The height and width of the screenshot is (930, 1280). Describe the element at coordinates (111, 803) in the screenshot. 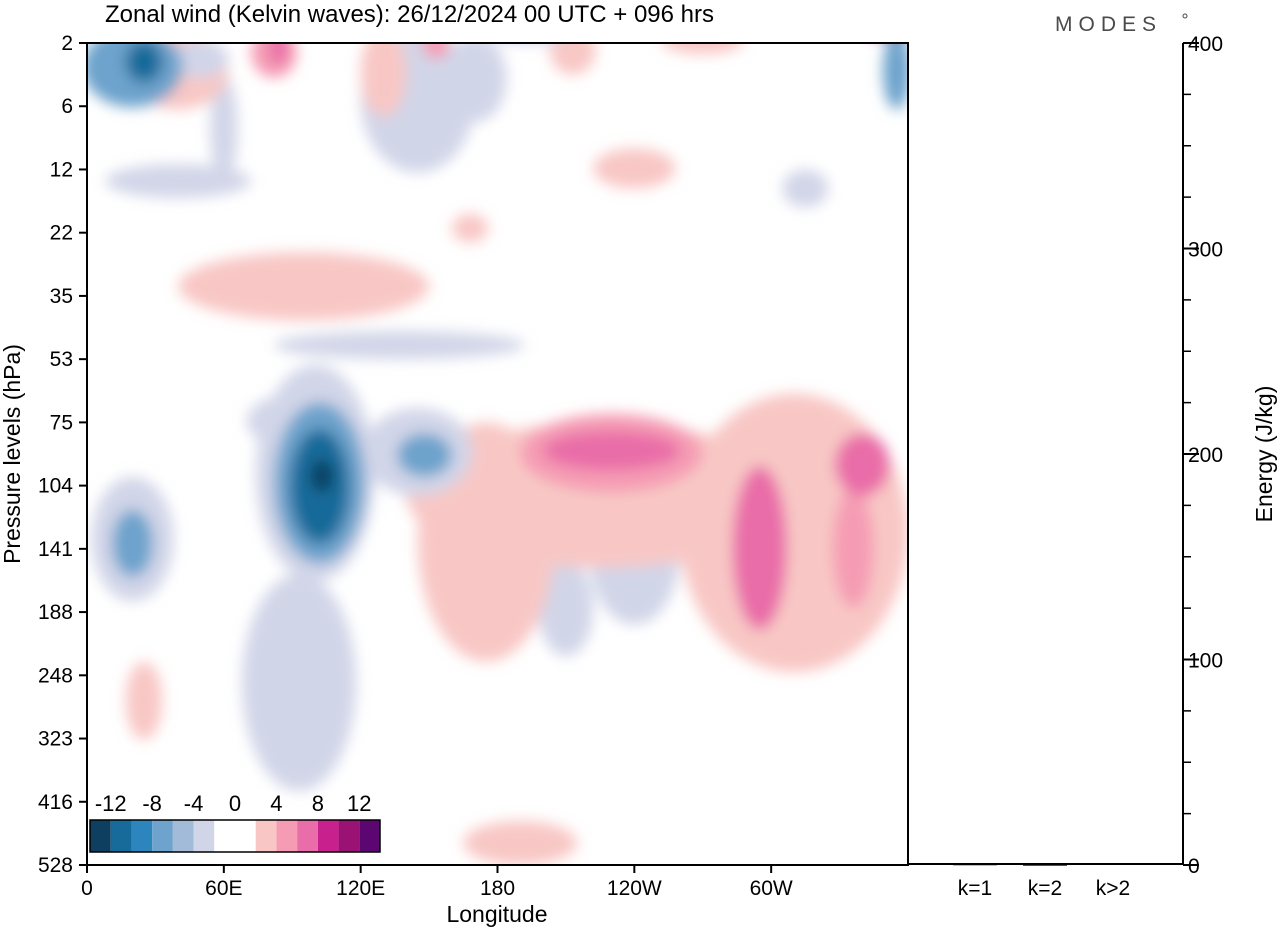

I see `colorbar-label: -12` at that location.